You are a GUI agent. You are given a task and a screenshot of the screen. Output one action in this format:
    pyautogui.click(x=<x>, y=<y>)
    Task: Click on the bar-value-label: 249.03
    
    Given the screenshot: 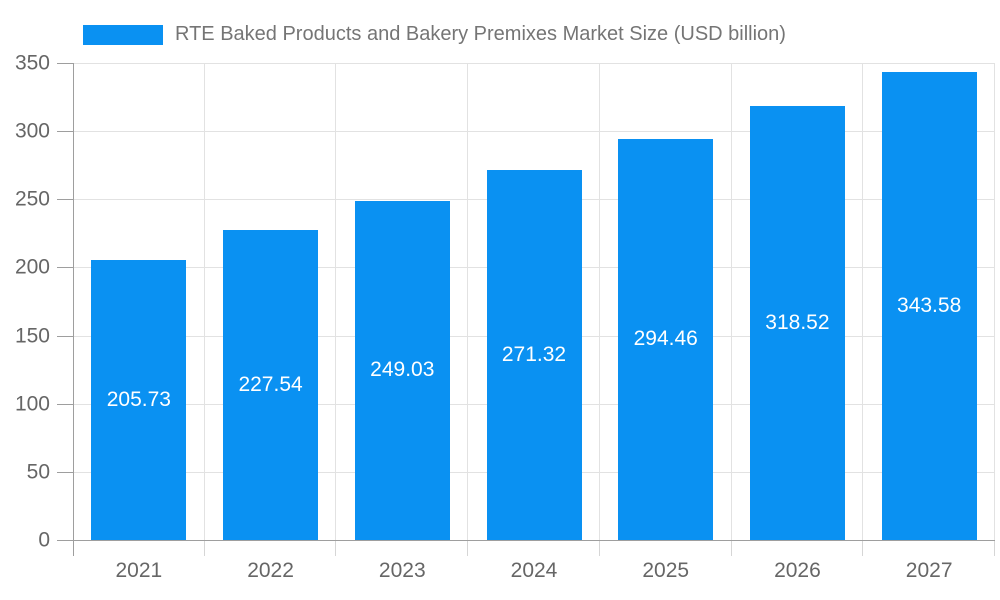 What is the action you would take?
    pyautogui.click(x=402, y=370)
    